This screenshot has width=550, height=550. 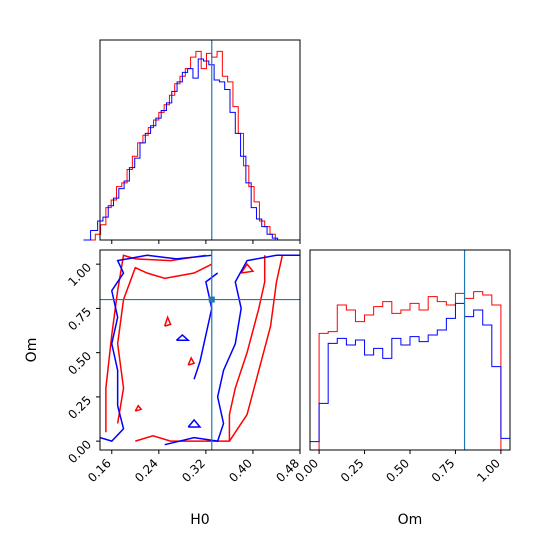 What do you see at coordinates (410, 376) in the screenshot?
I see `hist_om-series-blue` at bounding box center [410, 376].